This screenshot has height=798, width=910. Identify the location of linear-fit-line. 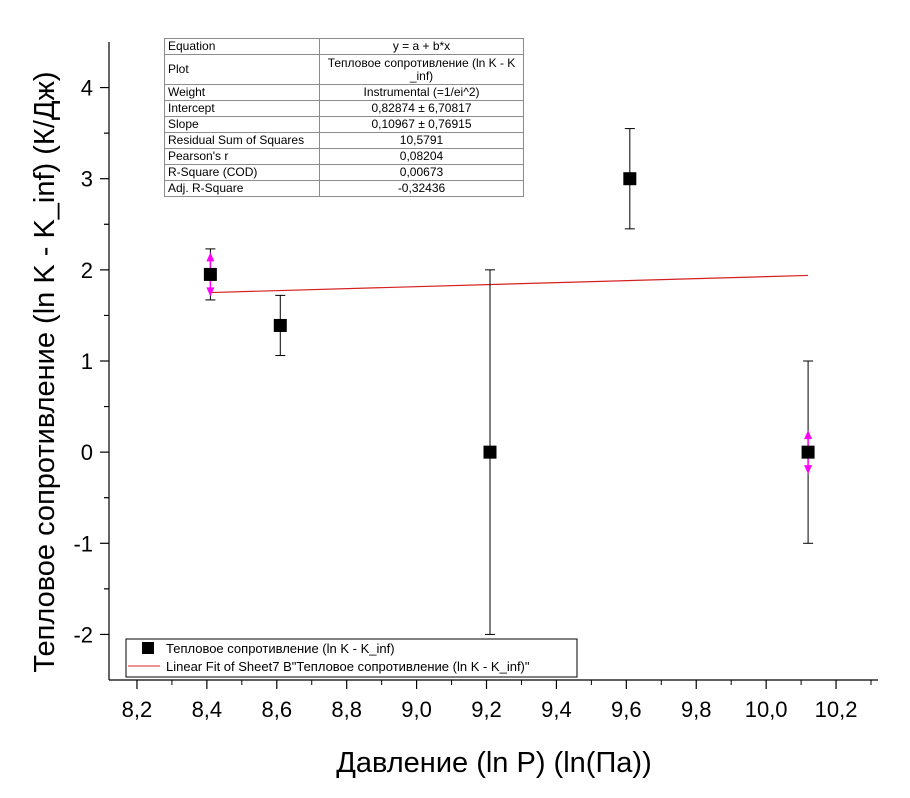
(509, 284).